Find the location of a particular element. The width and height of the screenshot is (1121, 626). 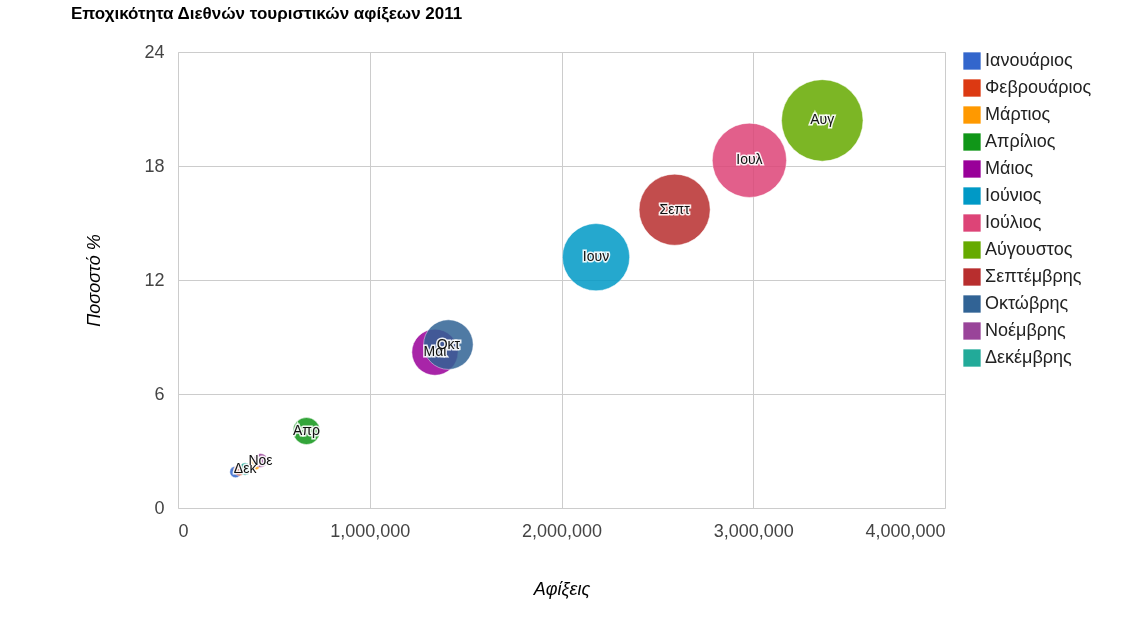

y-tick-label: 0 is located at coordinates (159, 507).